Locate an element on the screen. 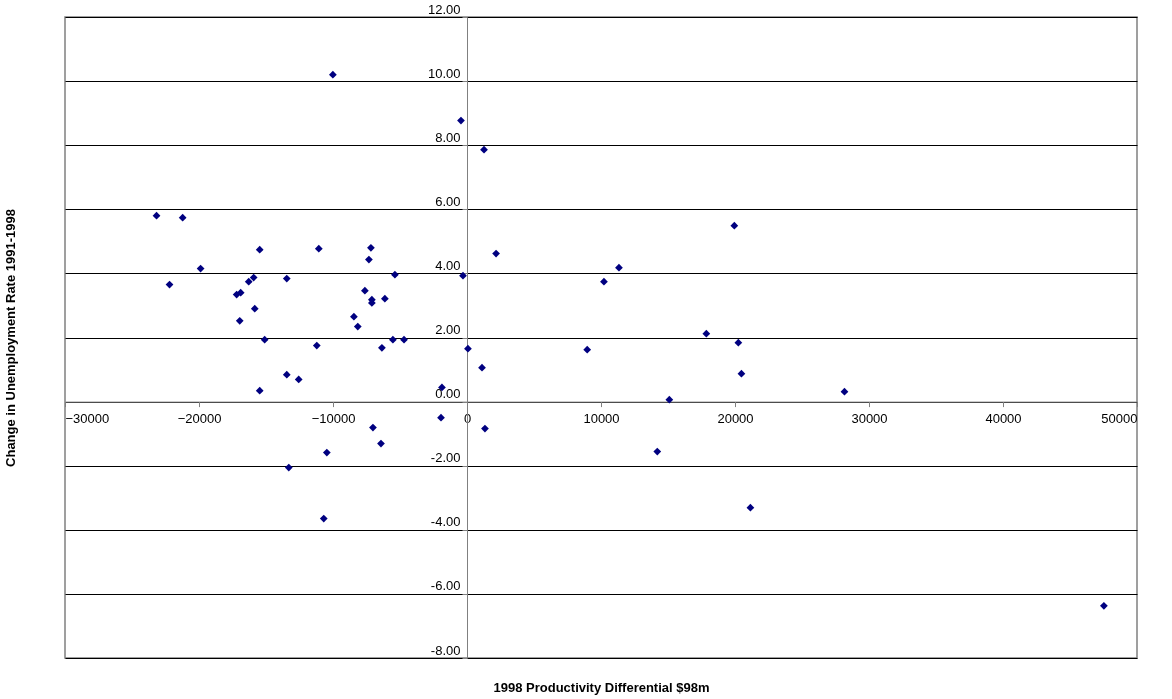  x-axis-title: 1998 Productivity Differential $98m is located at coordinates (601, 687).